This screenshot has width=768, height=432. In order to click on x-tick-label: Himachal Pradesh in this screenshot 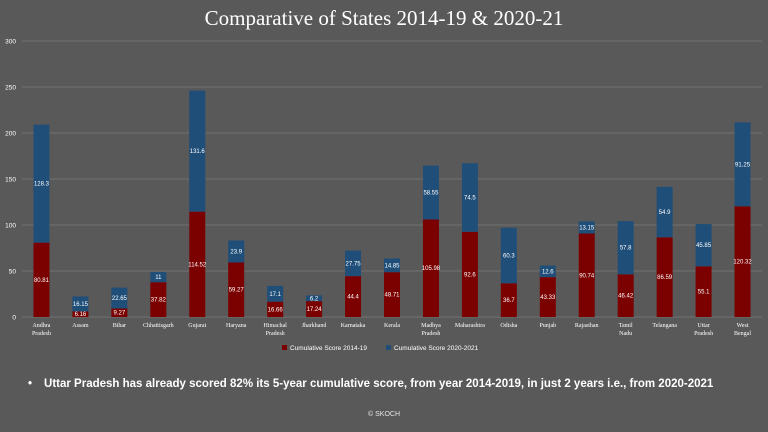, I will do `click(275, 330)`.